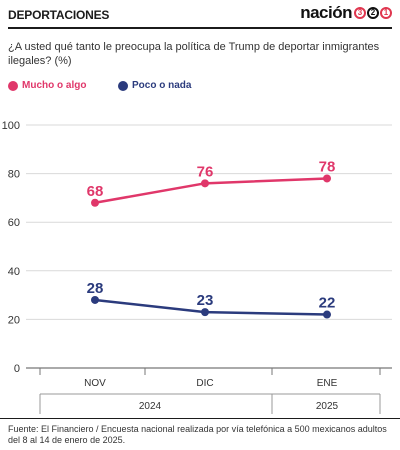  Describe the element at coordinates (54, 85) in the screenshot. I see `legend-label-series-a: Mucho o algo` at that location.